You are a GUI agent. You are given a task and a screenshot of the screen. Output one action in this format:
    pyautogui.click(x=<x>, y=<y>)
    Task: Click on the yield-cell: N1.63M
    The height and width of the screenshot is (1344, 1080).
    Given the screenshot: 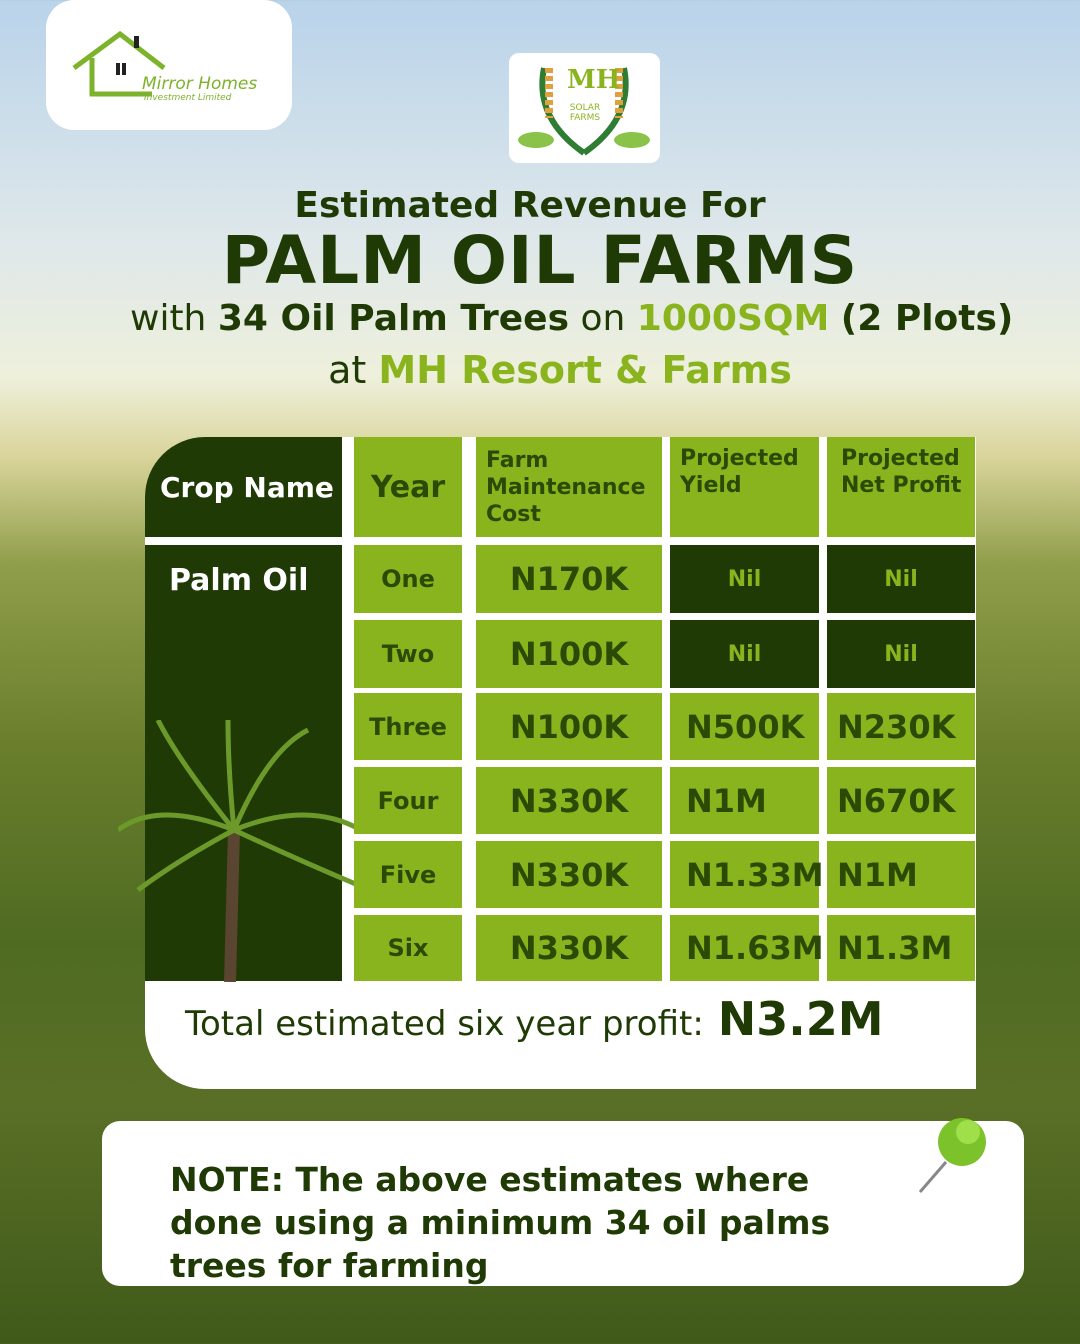 What is the action you would take?
    pyautogui.click(x=747, y=948)
    